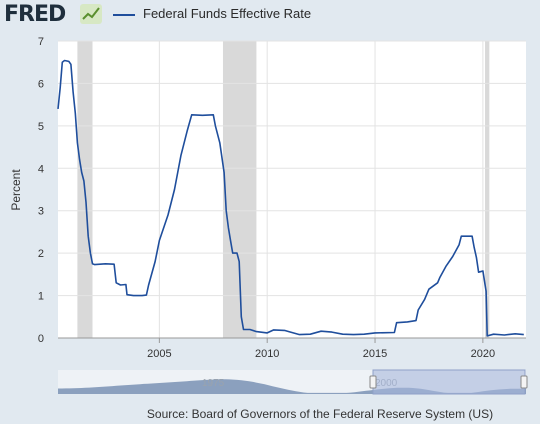 This screenshot has height=424, width=540. I want to click on chart-line-icon, so click(91, 14).